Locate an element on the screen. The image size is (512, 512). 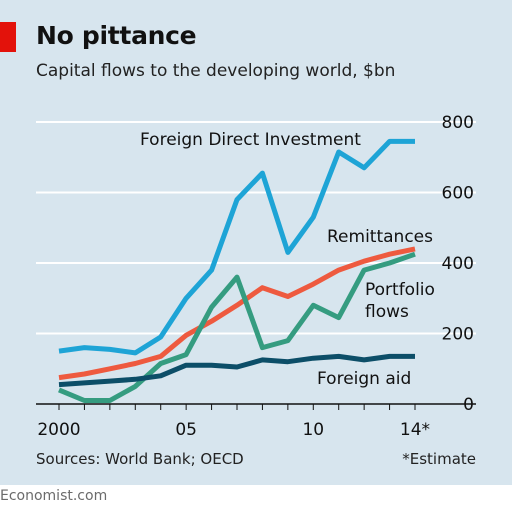
y-tick-label: 0 is located at coordinates (468, 405).